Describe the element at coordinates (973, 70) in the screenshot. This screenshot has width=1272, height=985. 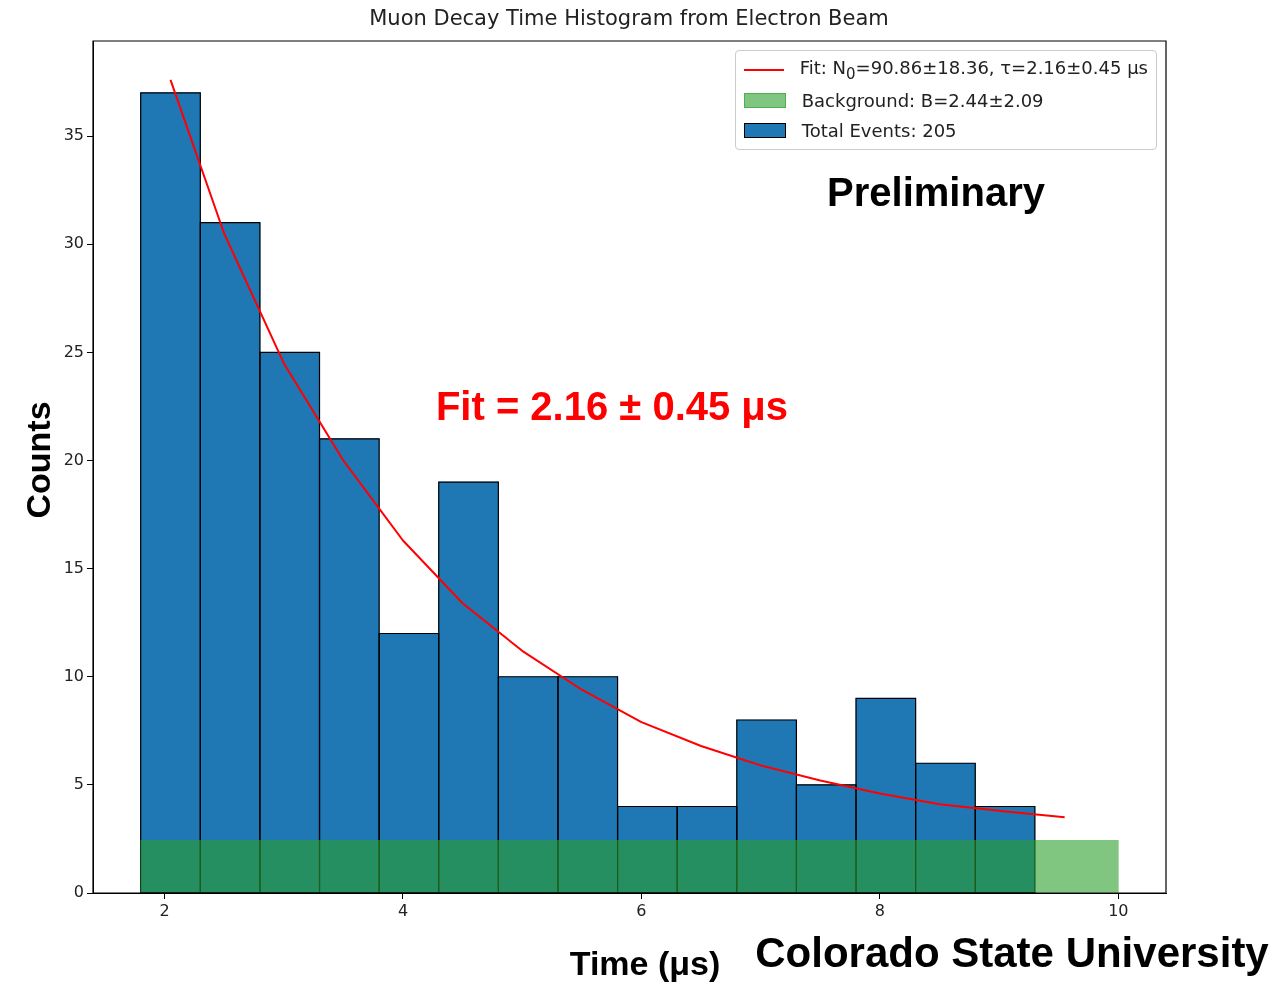
I see `legend-label: Fit: N$_{0}$=90.86±18.36, τ=2.16±0.45 μs` at that location.